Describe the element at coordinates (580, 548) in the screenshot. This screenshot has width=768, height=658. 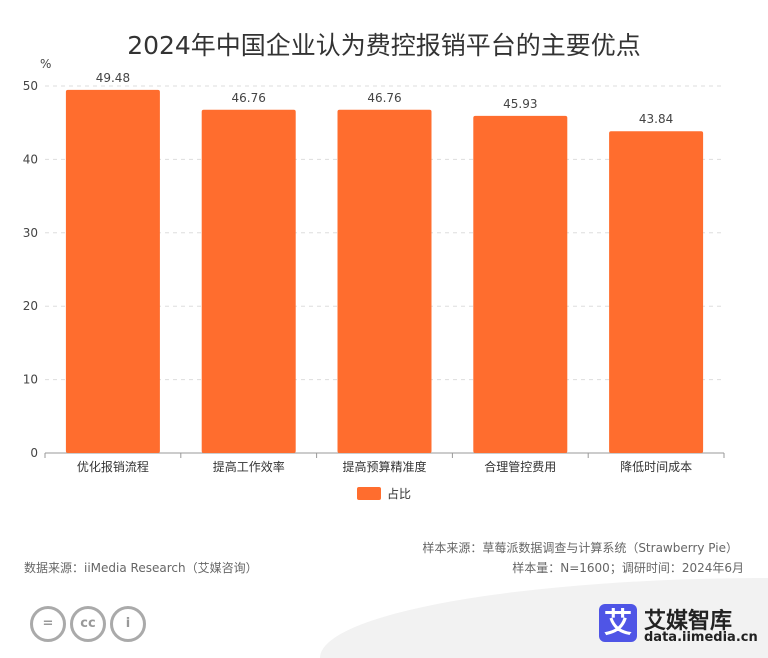
I see `sample-source: 样本来源：草莓派数据调查与计算系统（Strawberry Pie）` at that location.